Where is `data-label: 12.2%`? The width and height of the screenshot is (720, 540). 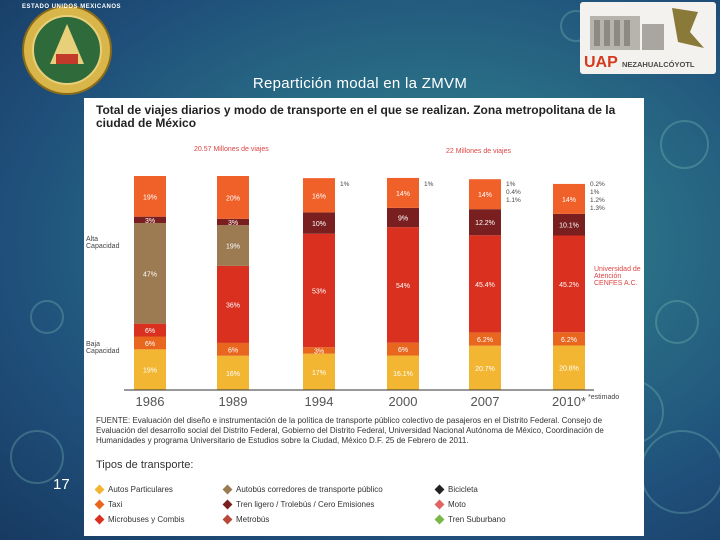
data-label: 12.2% is located at coordinates (485, 223).